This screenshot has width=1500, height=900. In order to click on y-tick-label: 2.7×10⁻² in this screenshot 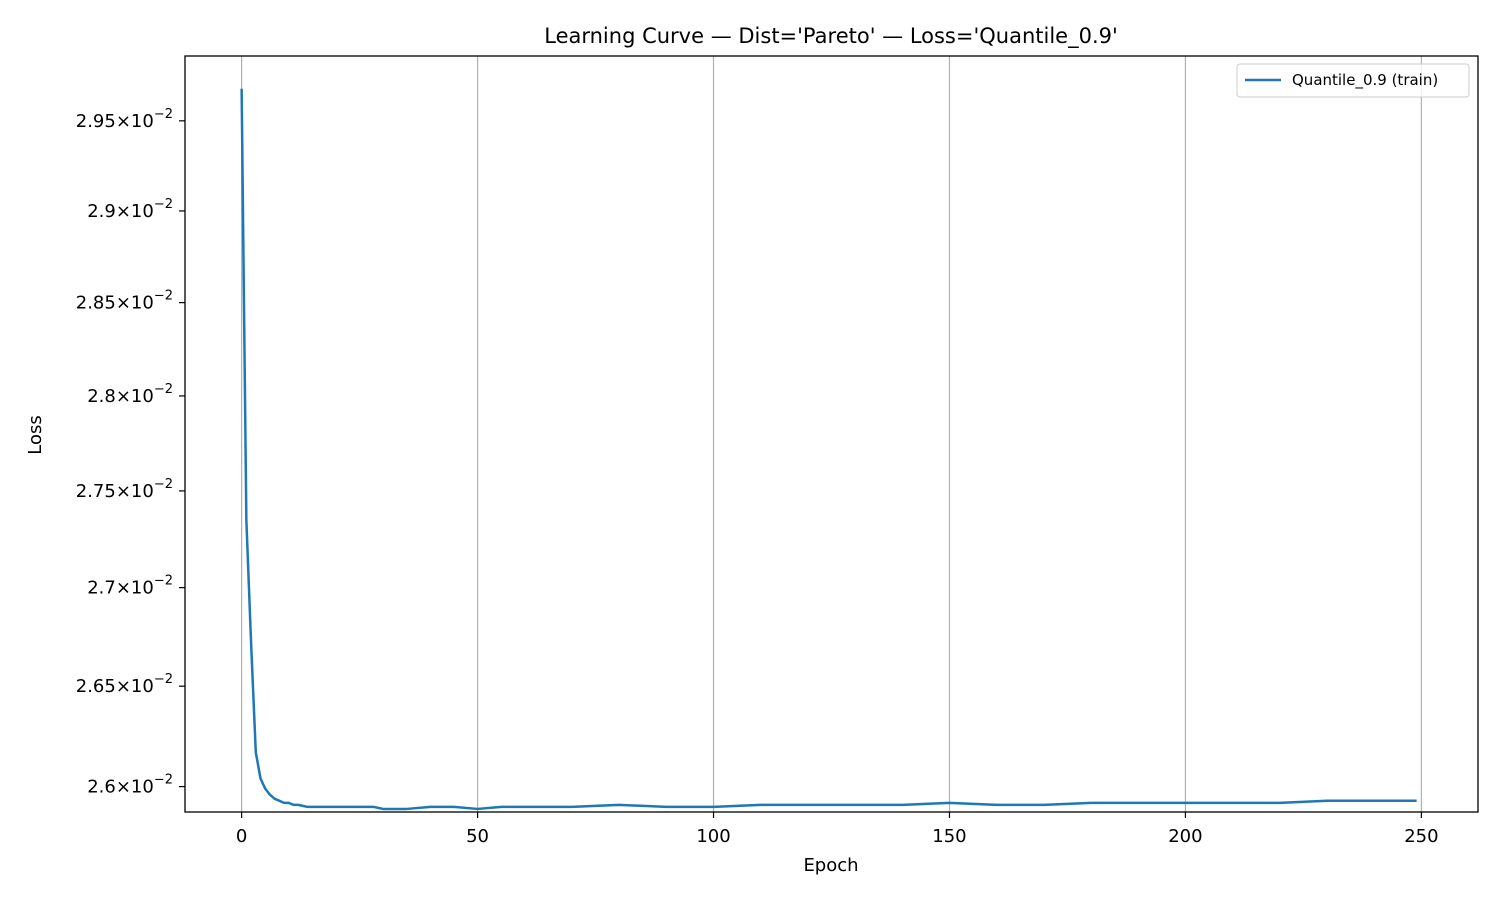, I will do `click(130, 586)`.